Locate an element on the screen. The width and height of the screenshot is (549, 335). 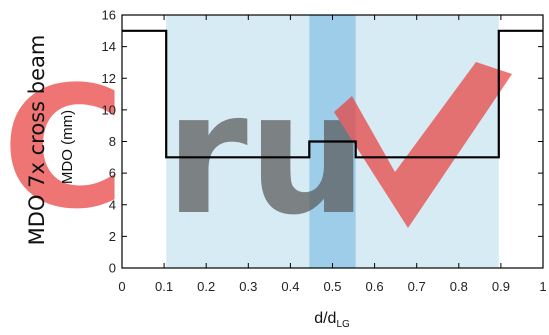
x-tick-label: 0.5 is located at coordinates (332, 286).